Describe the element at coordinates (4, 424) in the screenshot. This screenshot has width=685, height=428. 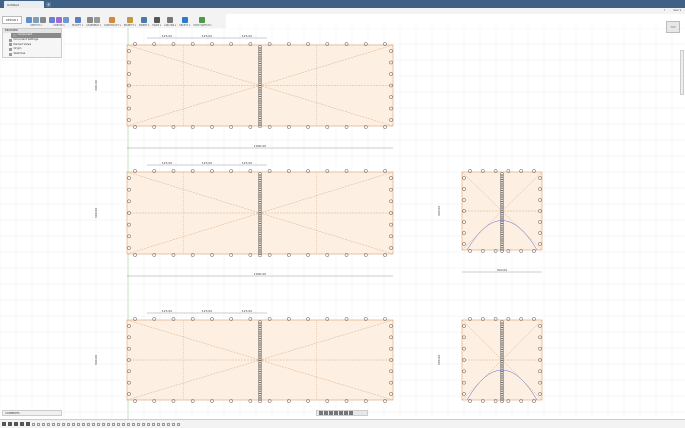
I see `first-icon` at that location.